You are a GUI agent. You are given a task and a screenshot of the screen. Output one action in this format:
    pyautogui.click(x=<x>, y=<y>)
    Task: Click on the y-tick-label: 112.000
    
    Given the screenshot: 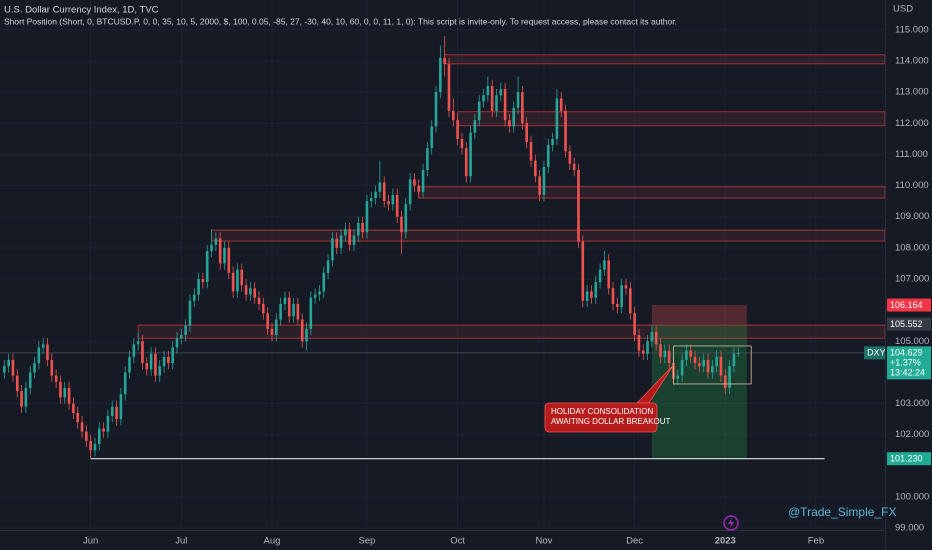 What is the action you would take?
    pyautogui.click(x=912, y=123)
    